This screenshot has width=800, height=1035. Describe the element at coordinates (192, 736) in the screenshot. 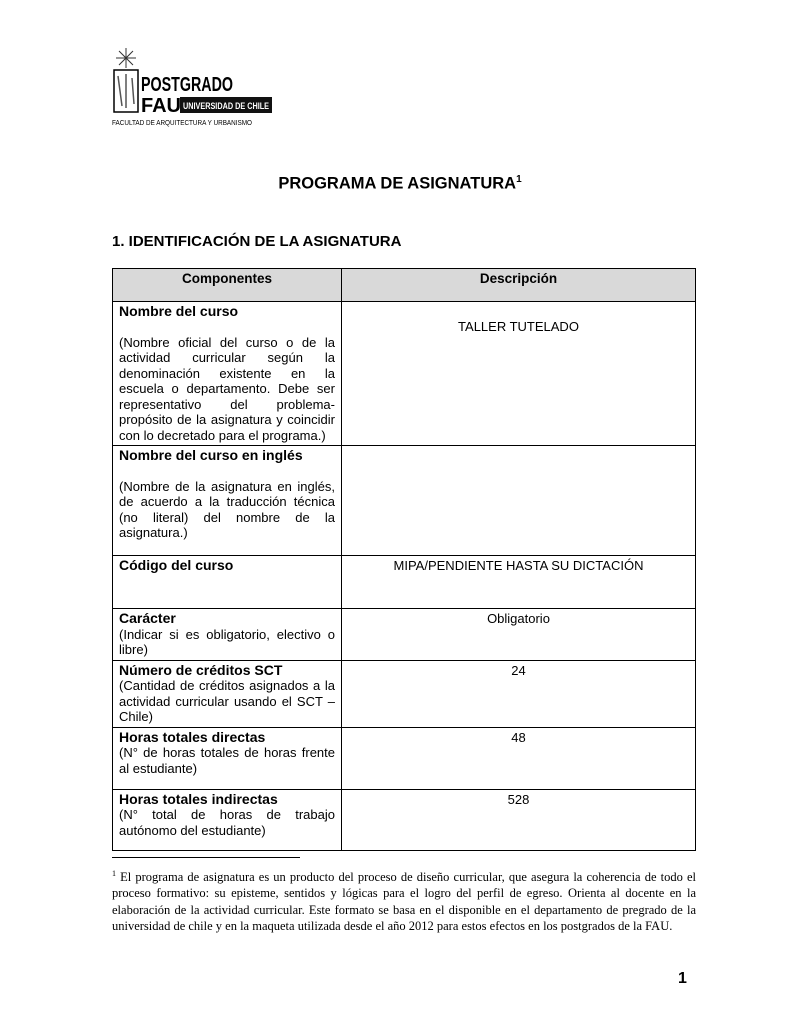

I see `row-label: Horas totales directas` at that location.